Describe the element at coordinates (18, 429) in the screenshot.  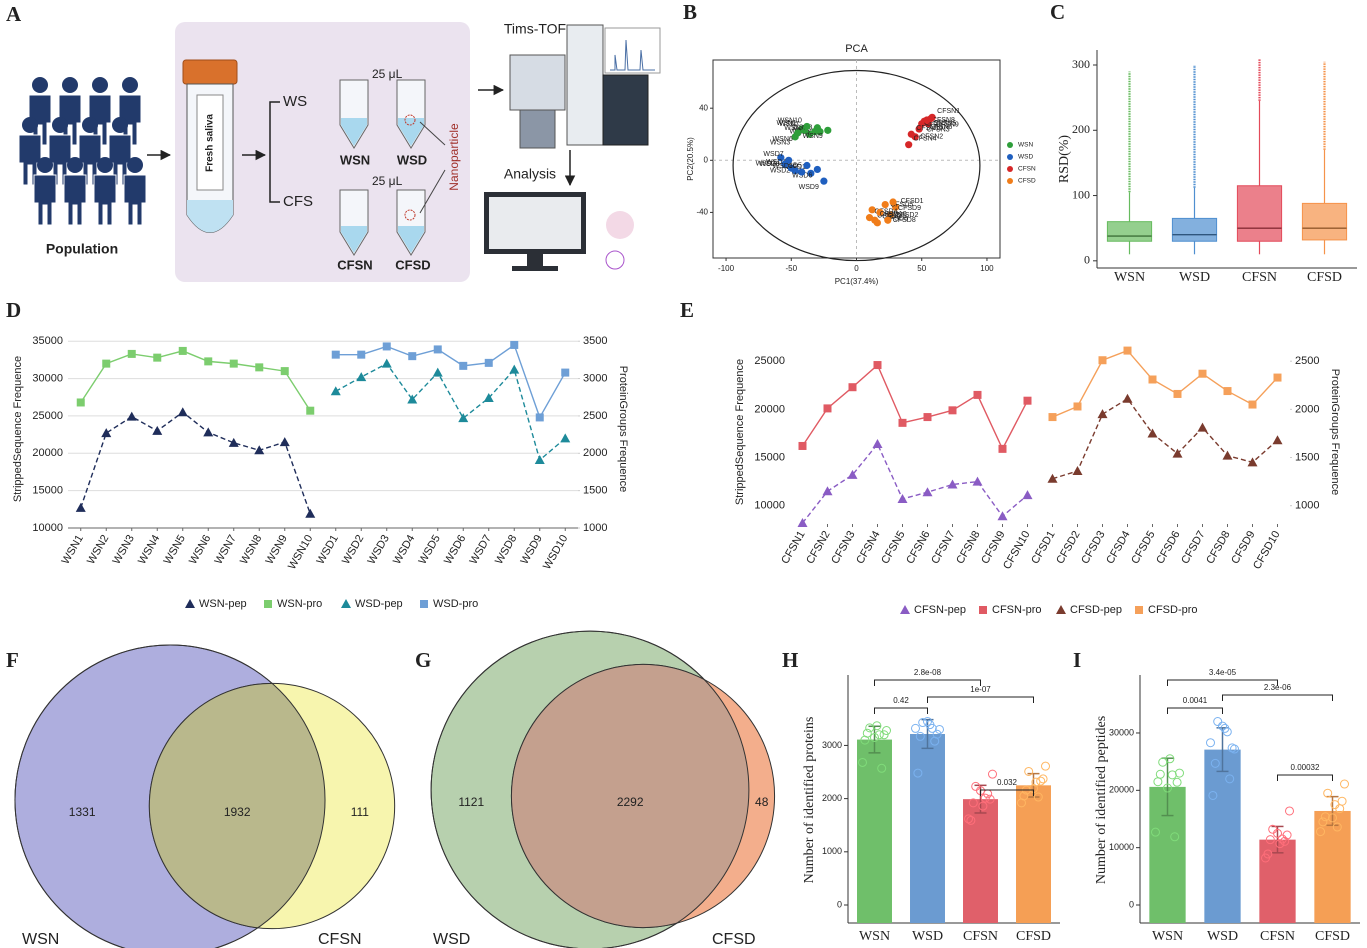
I see `y-axis-label: StrippedSequence Frequence` at that location.